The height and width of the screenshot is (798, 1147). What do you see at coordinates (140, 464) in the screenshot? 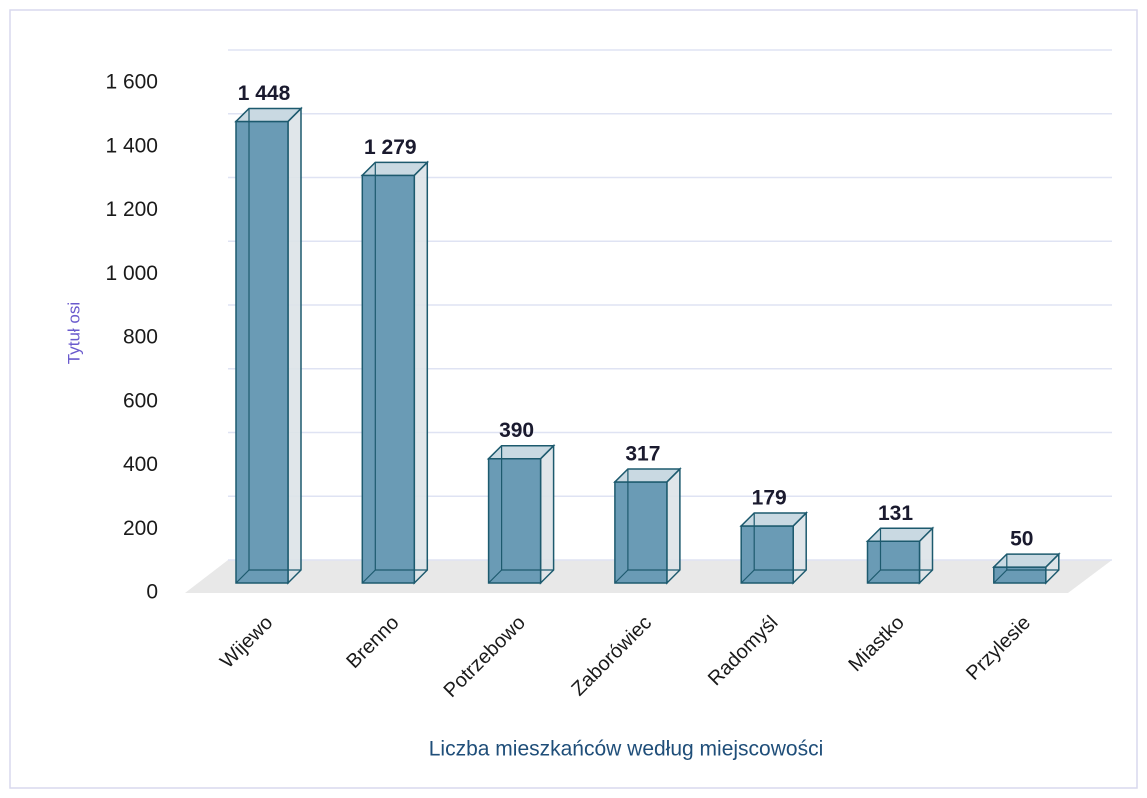
I see `y-tick-label: 400` at bounding box center [140, 464].